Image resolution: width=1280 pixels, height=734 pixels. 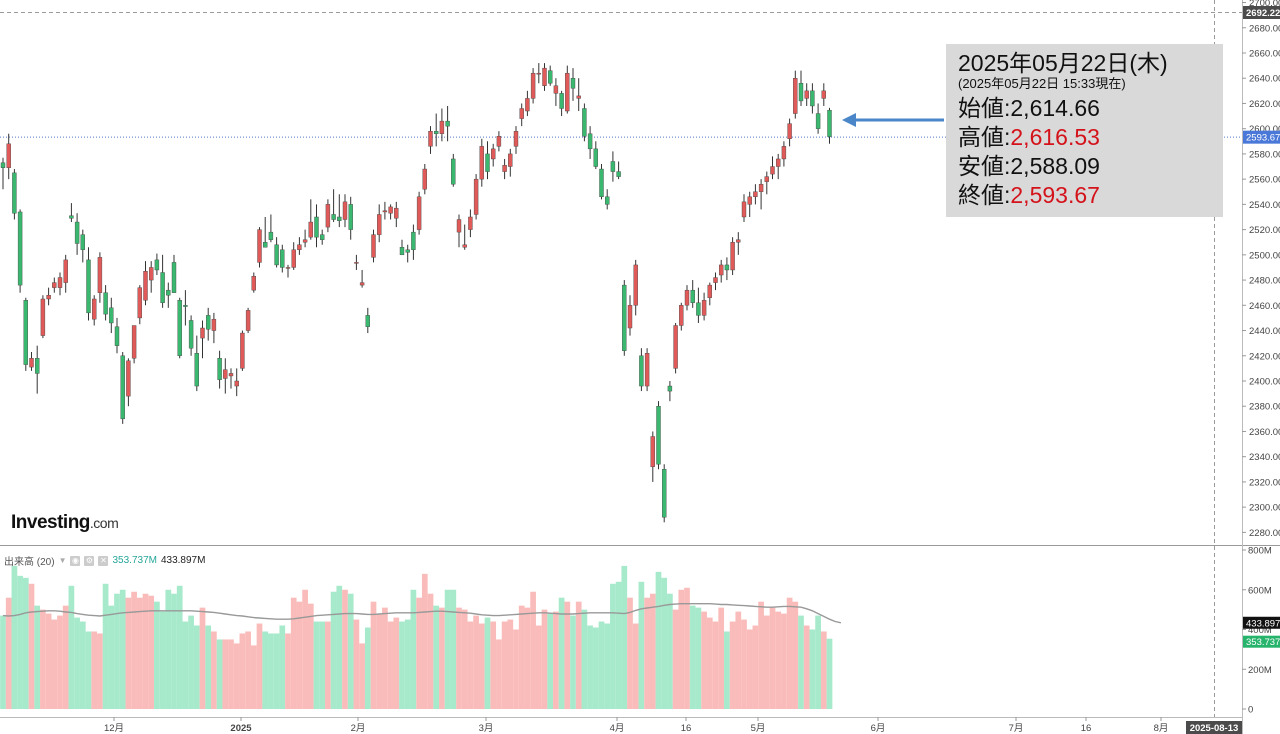 What do you see at coordinates (114, 728) in the screenshot?
I see `time-axis-label: 12月` at bounding box center [114, 728].